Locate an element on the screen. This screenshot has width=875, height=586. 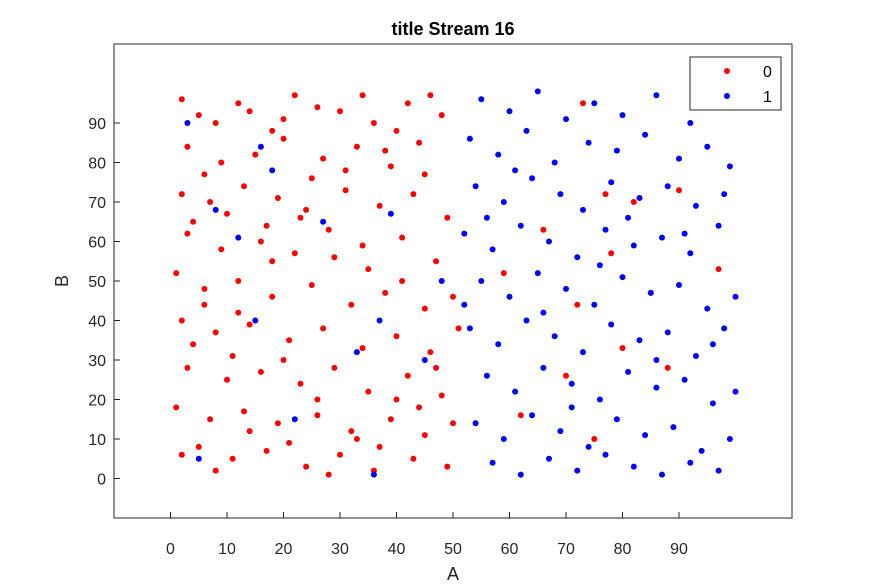
legend-label-1: 1 is located at coordinates (767, 97).